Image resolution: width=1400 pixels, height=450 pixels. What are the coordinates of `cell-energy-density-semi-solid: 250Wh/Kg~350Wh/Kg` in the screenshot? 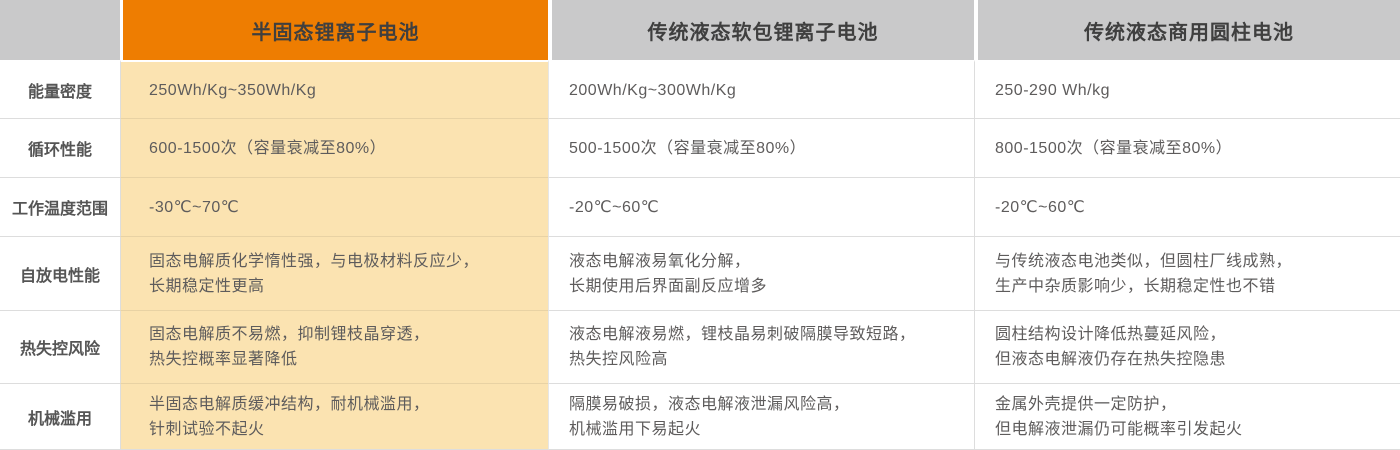 It's located at (334, 89).